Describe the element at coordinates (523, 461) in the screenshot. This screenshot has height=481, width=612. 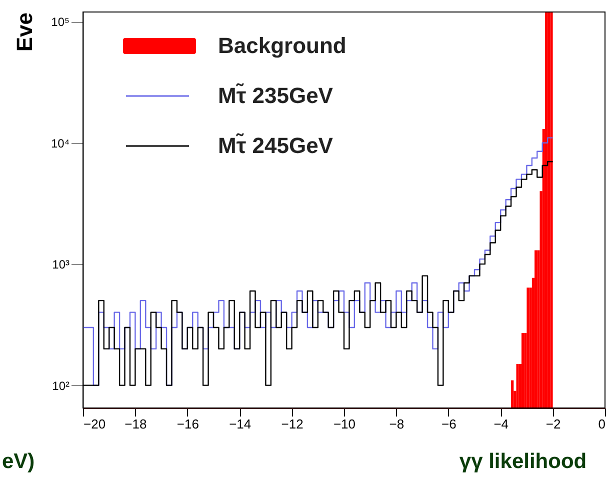
I see `text: γγ likelihood` at that location.